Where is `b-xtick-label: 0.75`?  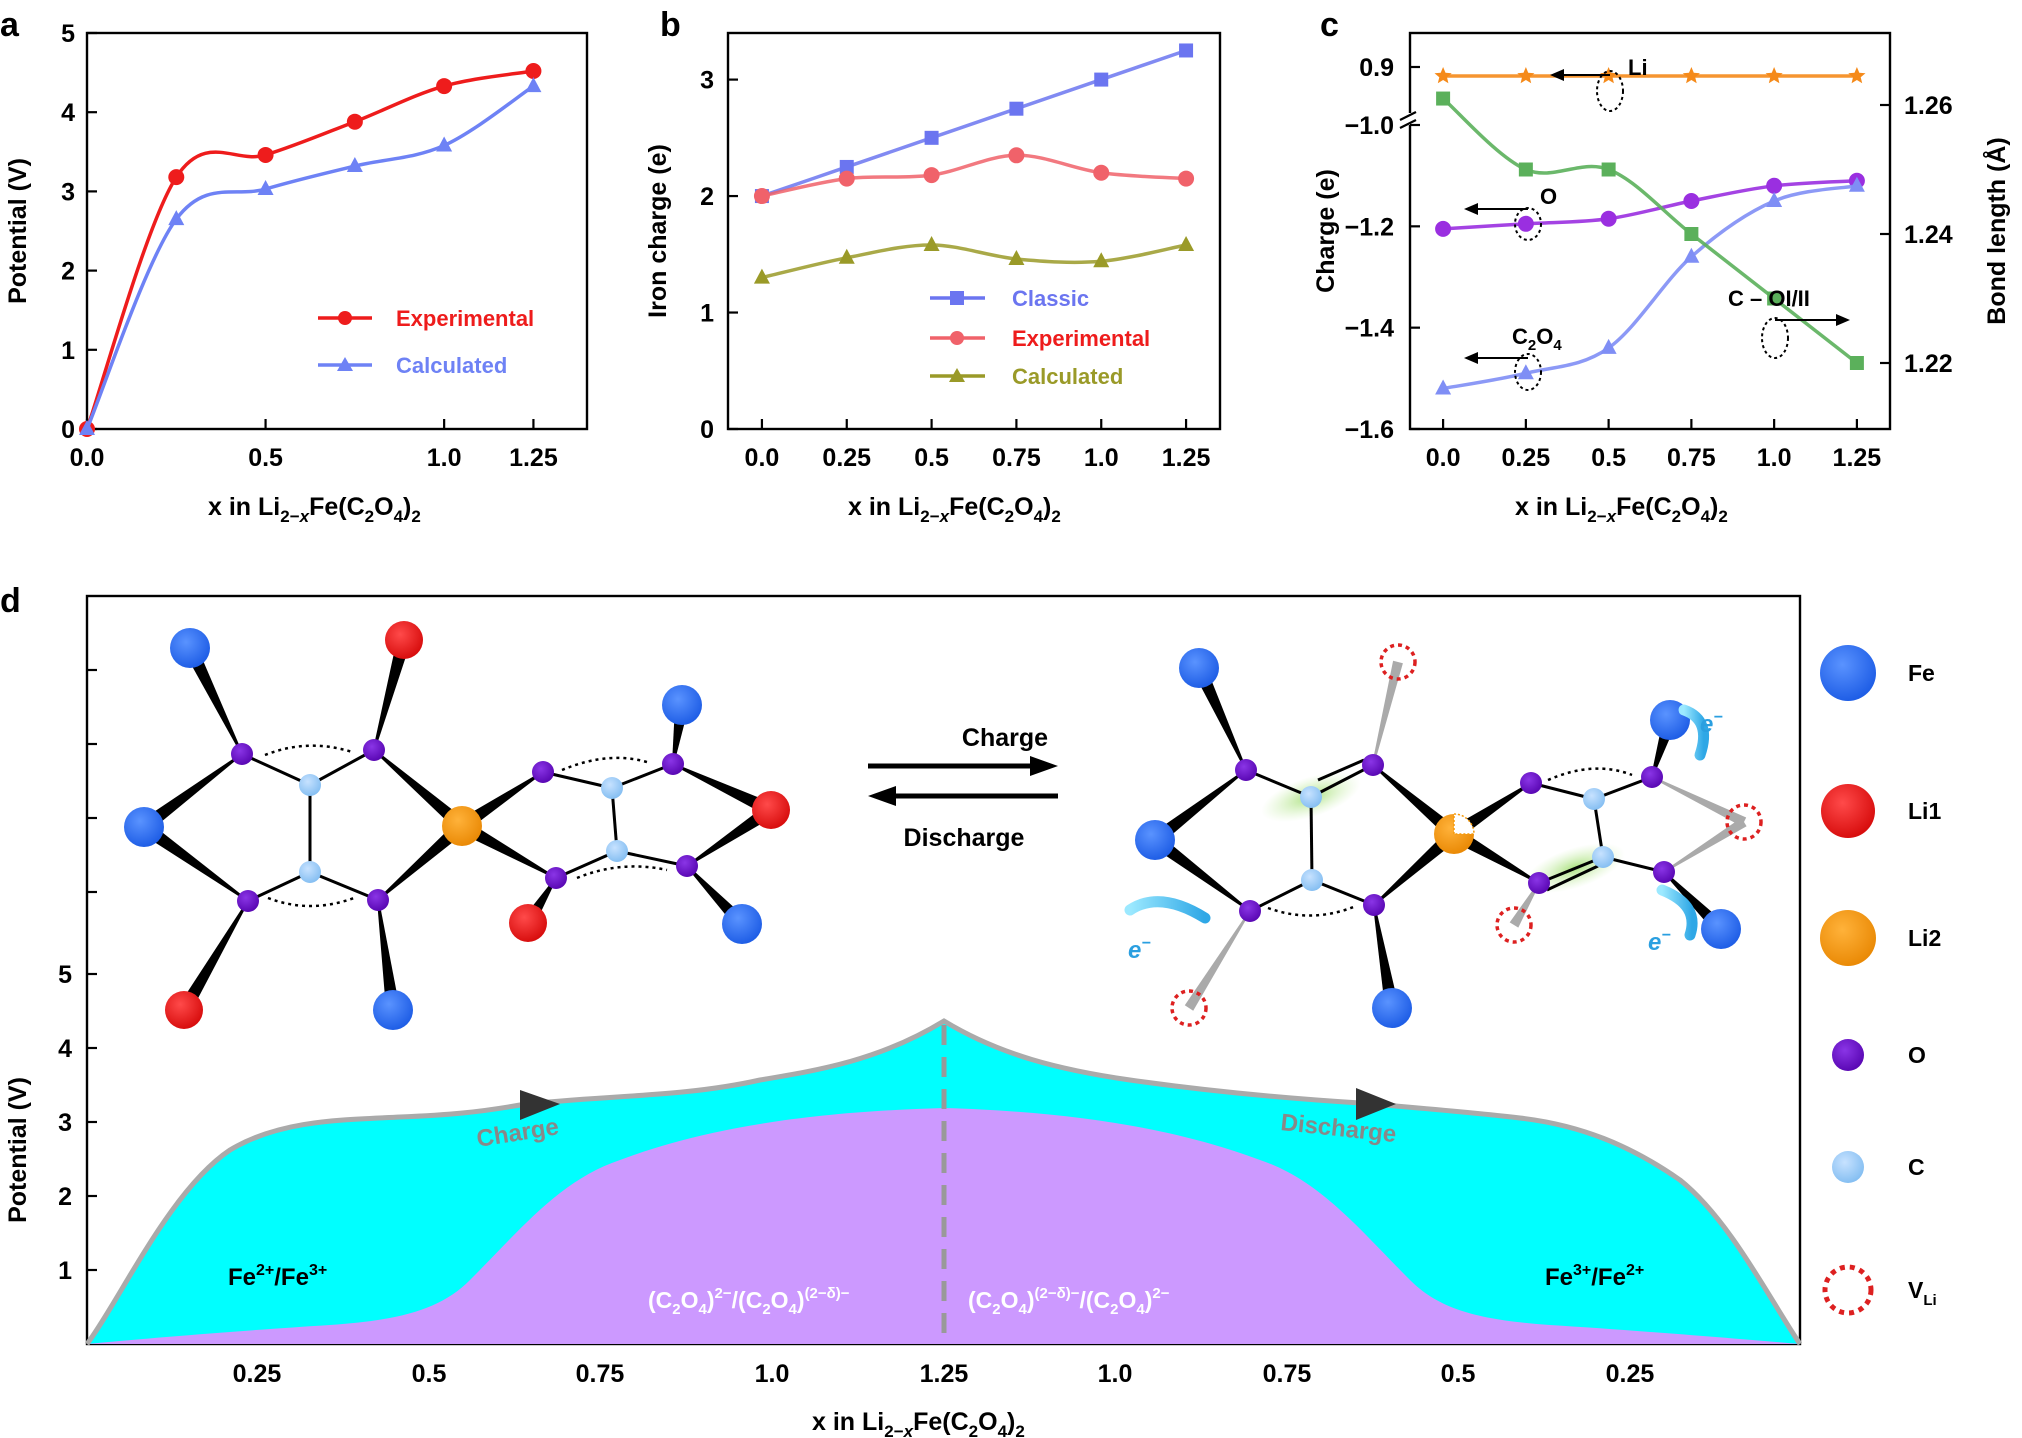 b-xtick-label: 0.75 is located at coordinates (1016, 458).